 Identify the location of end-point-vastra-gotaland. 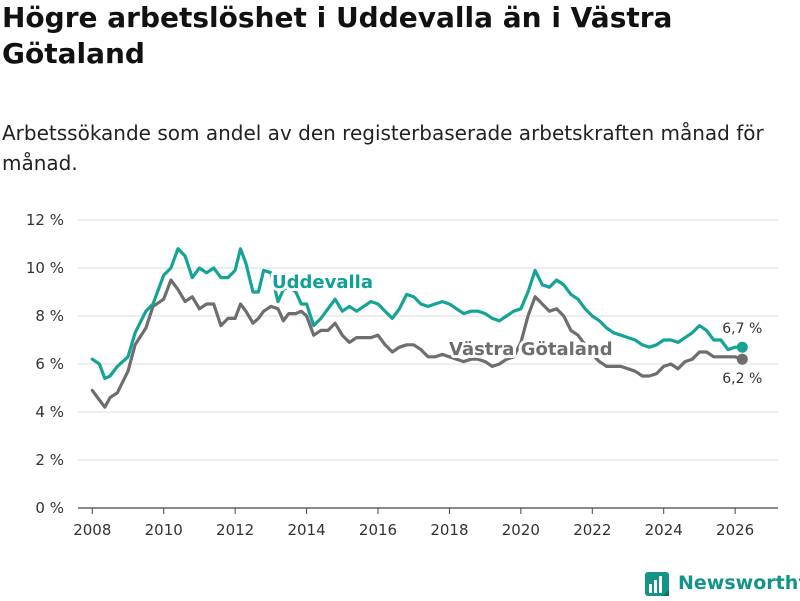
(742, 359).